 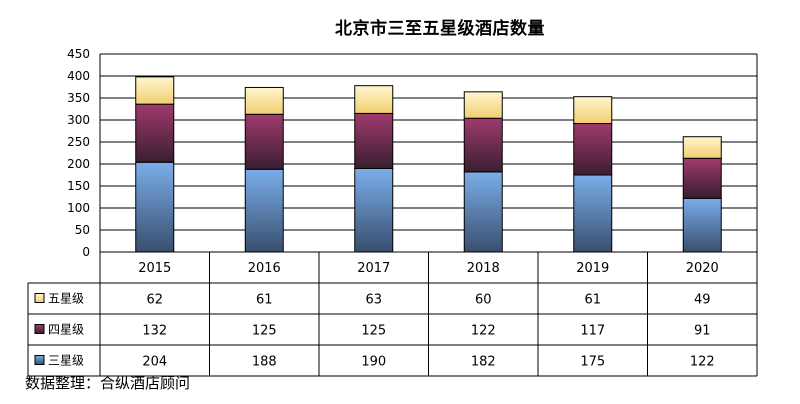 I want to click on data-label: 204, so click(x=154, y=362).